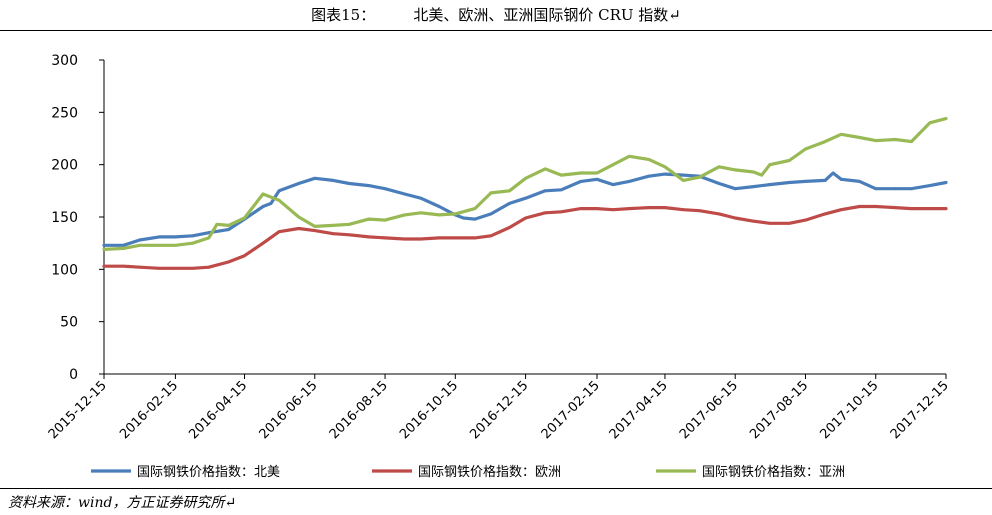  What do you see at coordinates (920, 410) in the screenshot?
I see `x-tick-label: 2017-12-15` at bounding box center [920, 410].